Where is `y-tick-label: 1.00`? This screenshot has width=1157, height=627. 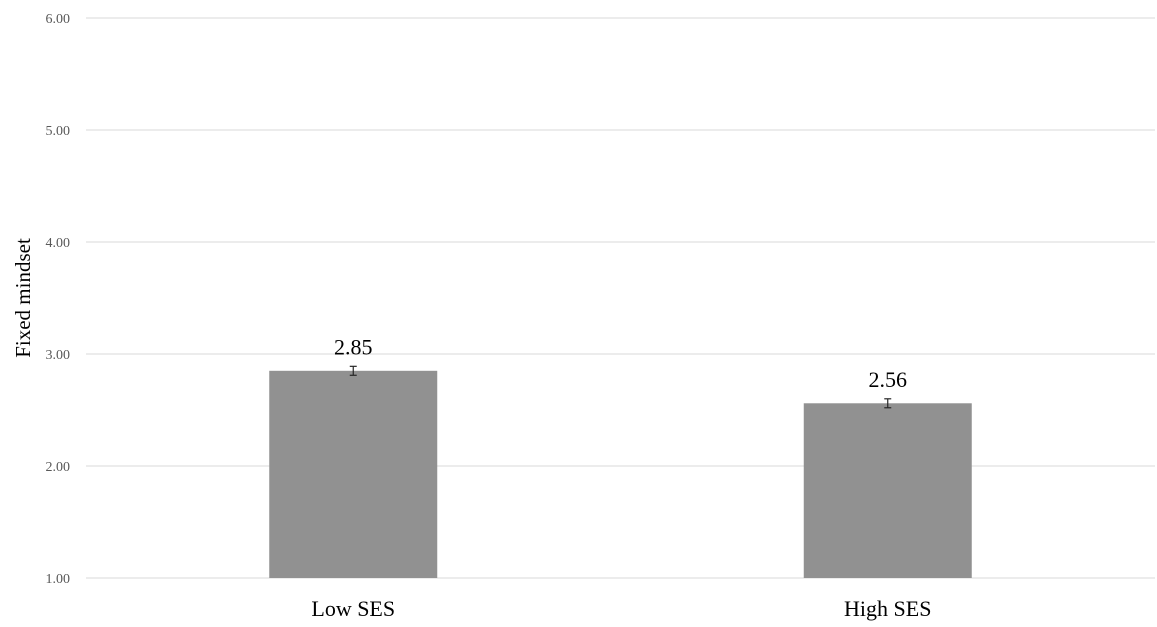
y-tick-label: 1.00 is located at coordinates (58, 579).